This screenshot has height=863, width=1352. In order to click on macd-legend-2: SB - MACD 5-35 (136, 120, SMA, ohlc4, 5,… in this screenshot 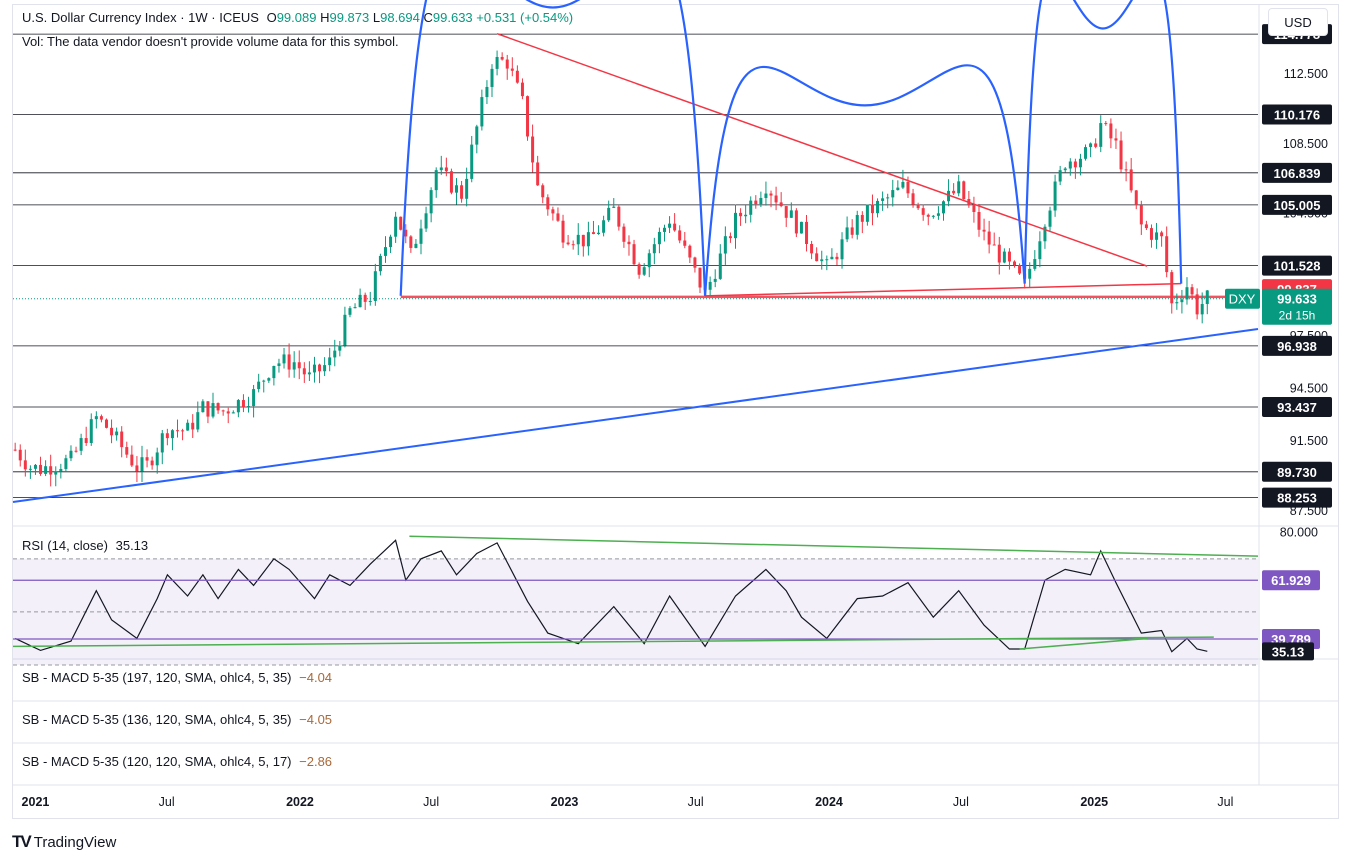, I will do `click(177, 719)`.